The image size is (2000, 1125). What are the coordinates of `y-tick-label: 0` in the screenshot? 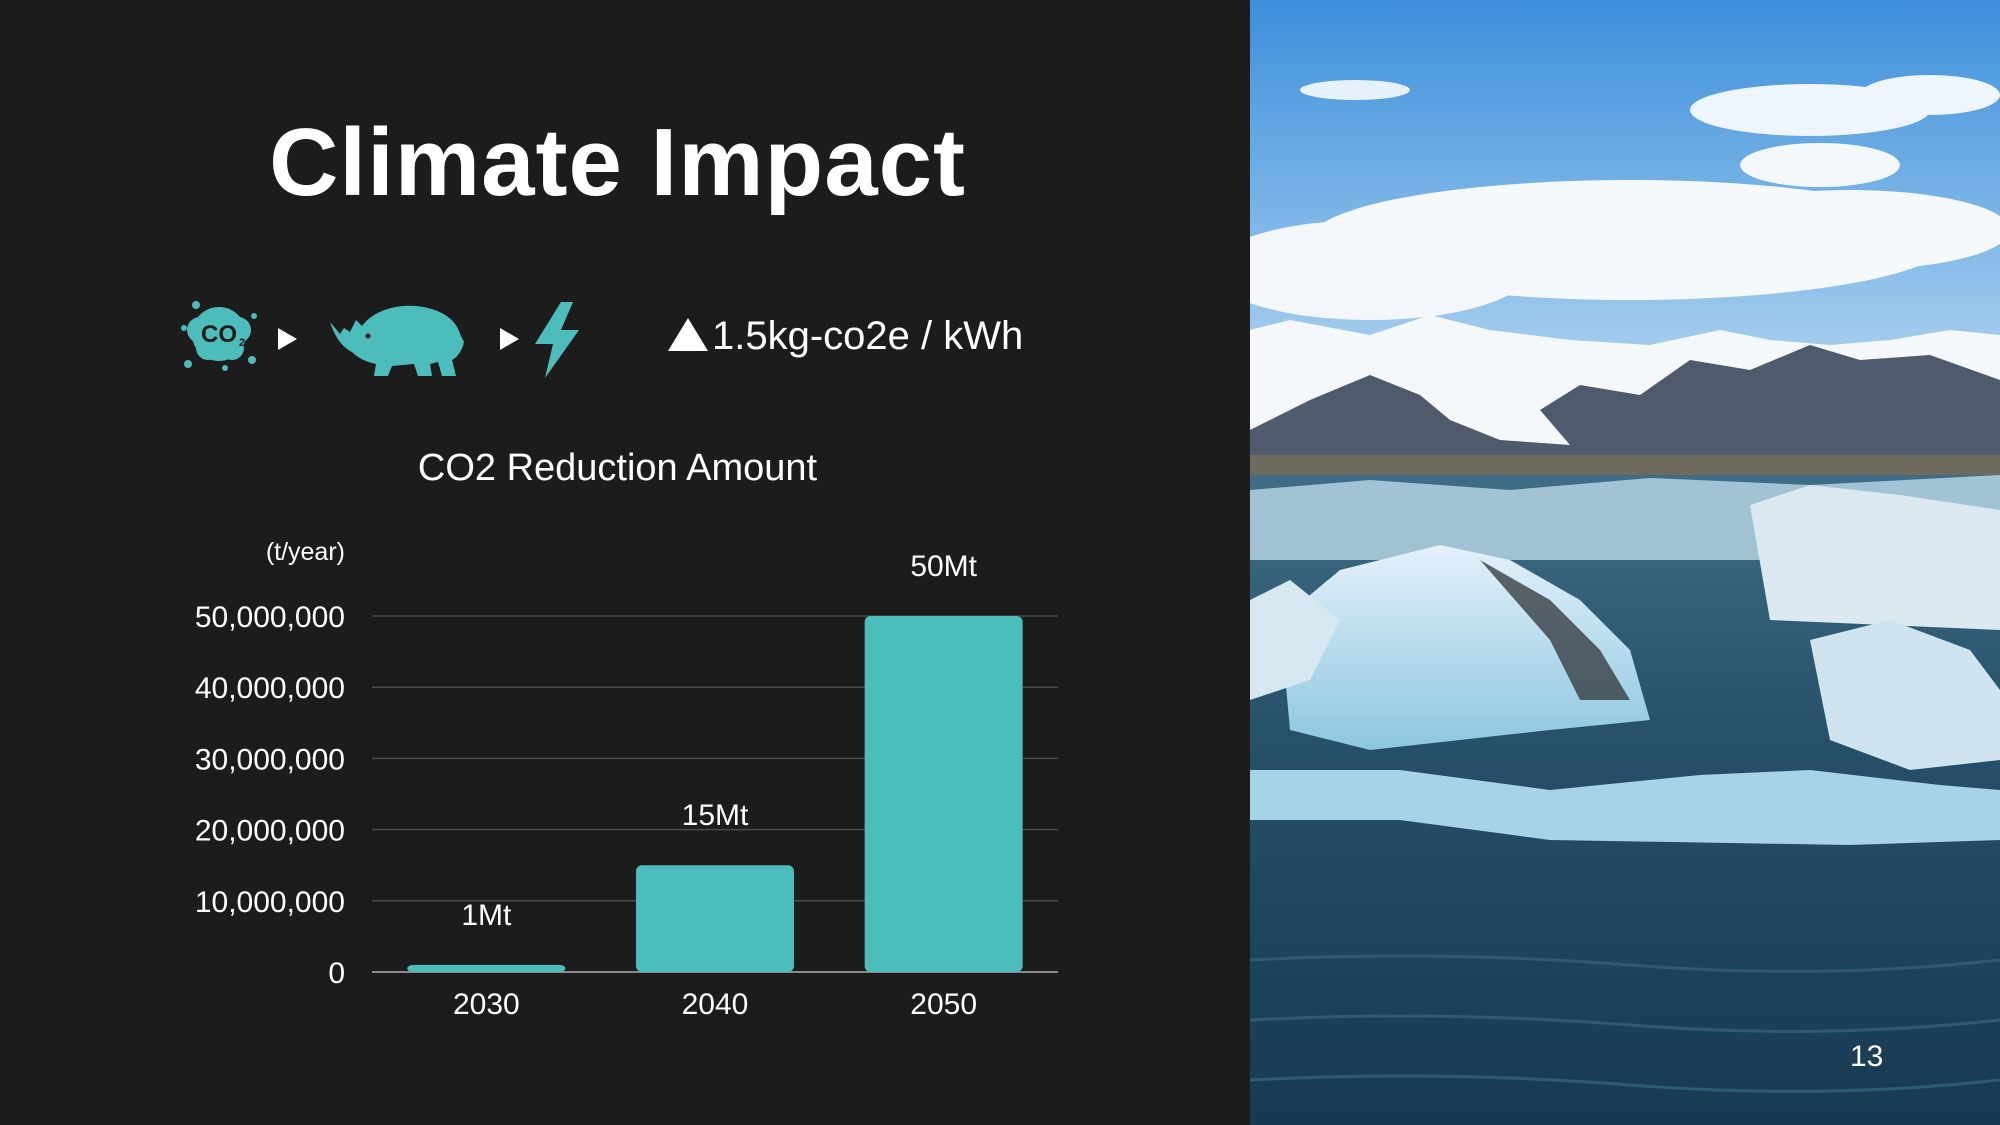 It's located at (336, 973).